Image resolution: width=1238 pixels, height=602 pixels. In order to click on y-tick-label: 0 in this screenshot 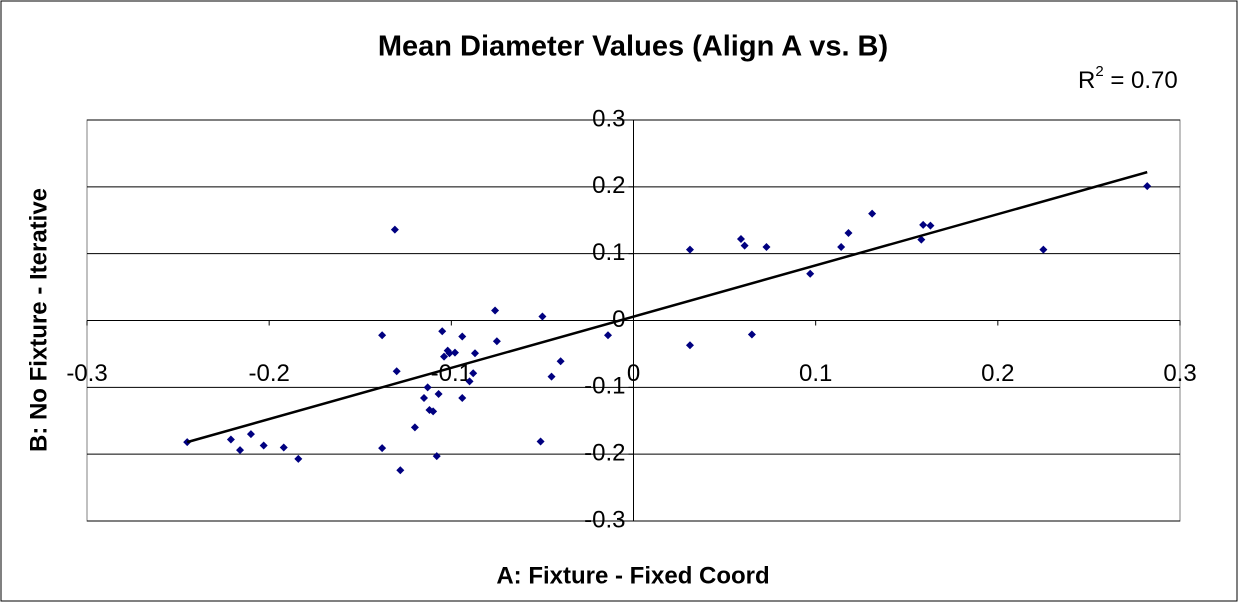, I will do `click(618, 319)`.